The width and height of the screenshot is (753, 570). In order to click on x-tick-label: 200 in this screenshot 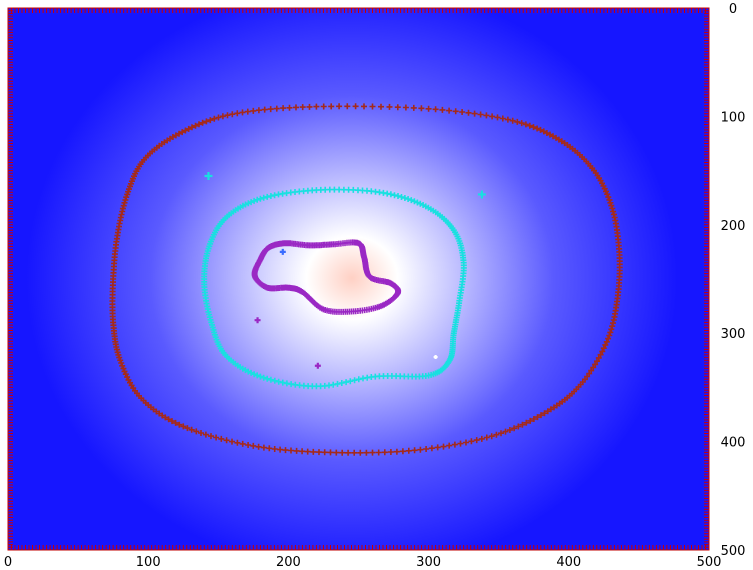, I will do `click(288, 562)`.